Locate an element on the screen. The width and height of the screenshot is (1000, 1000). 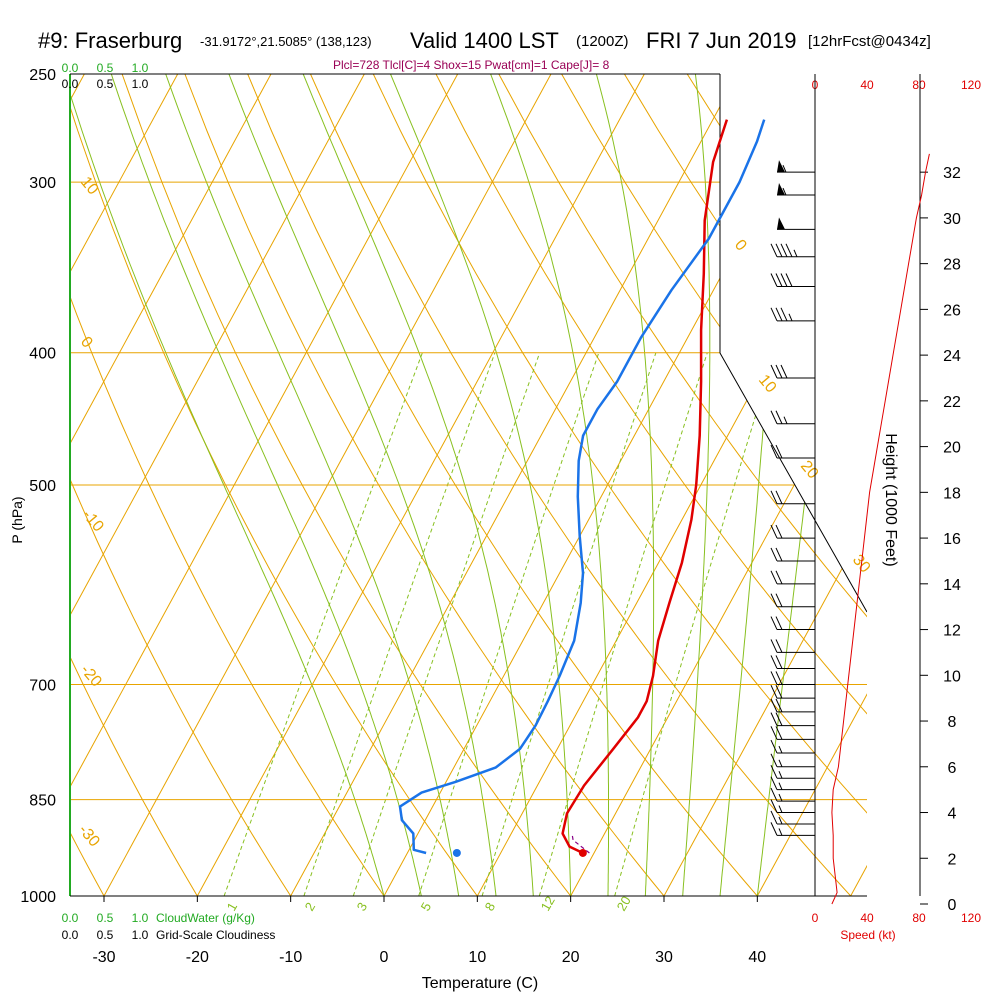
height-tick-label: 28 is located at coordinates (952, 265).